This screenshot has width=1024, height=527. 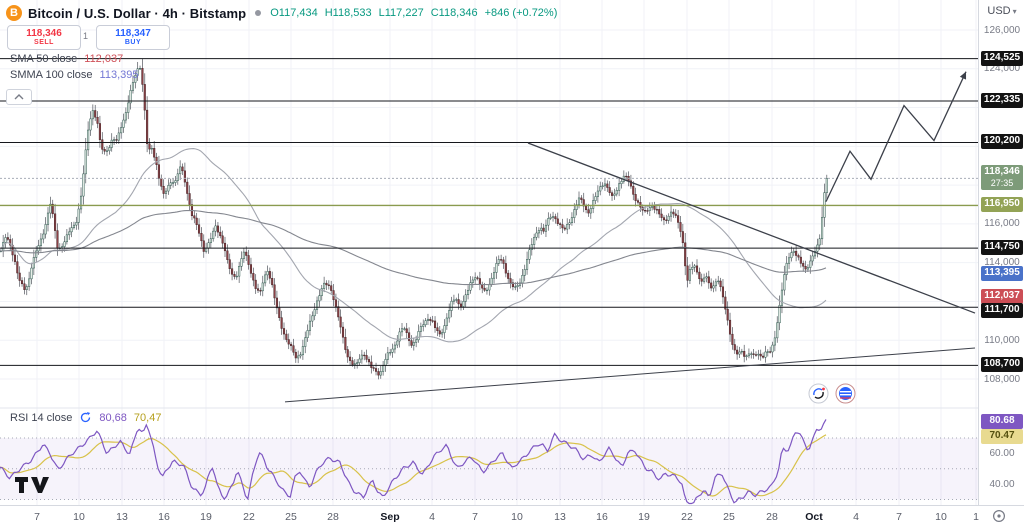 What do you see at coordinates (1002, 379) in the screenshot?
I see `price-tick-label: 108,000` at bounding box center [1002, 379].